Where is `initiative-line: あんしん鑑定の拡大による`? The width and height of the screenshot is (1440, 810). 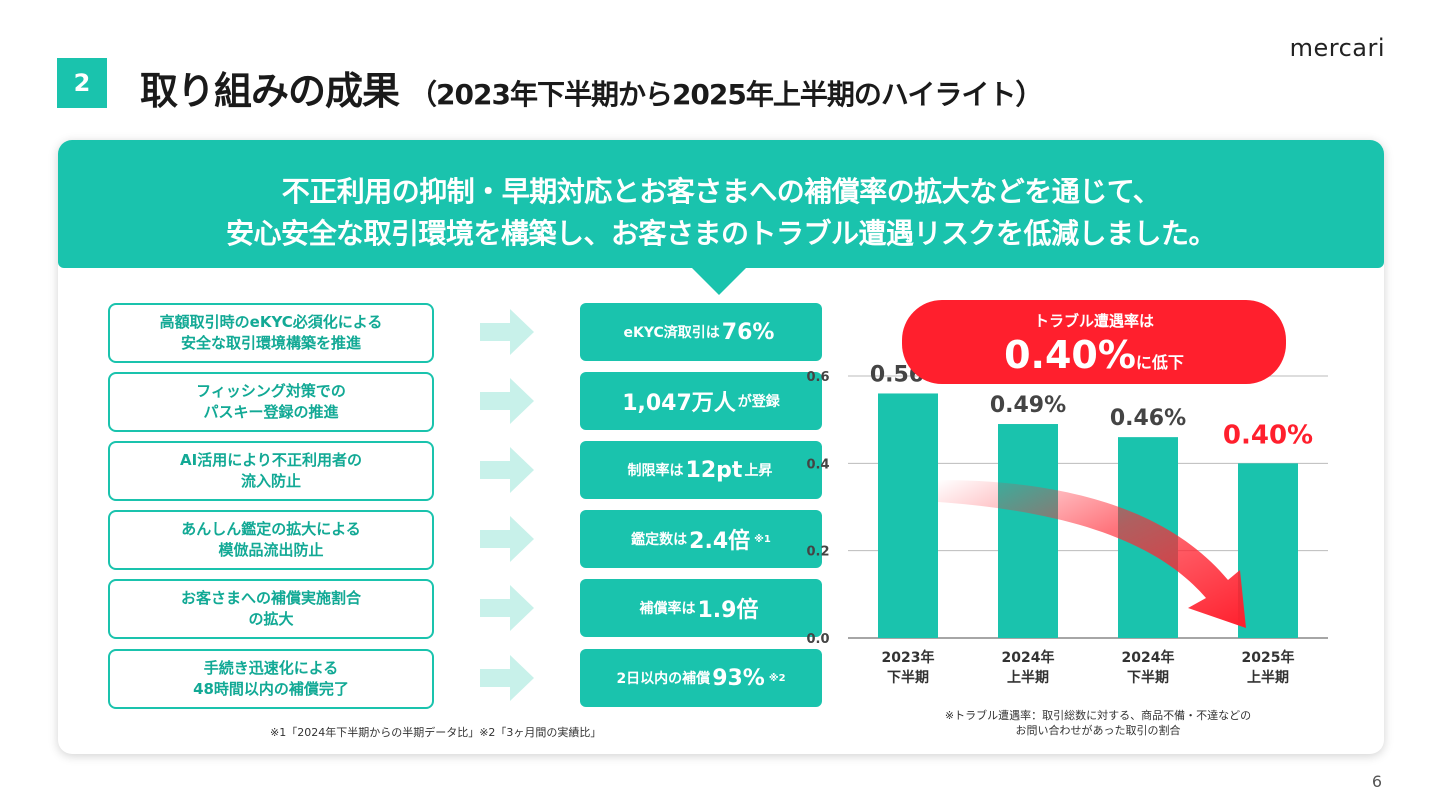 initiative-line: あんしん鑑定の拡大による is located at coordinates (271, 529).